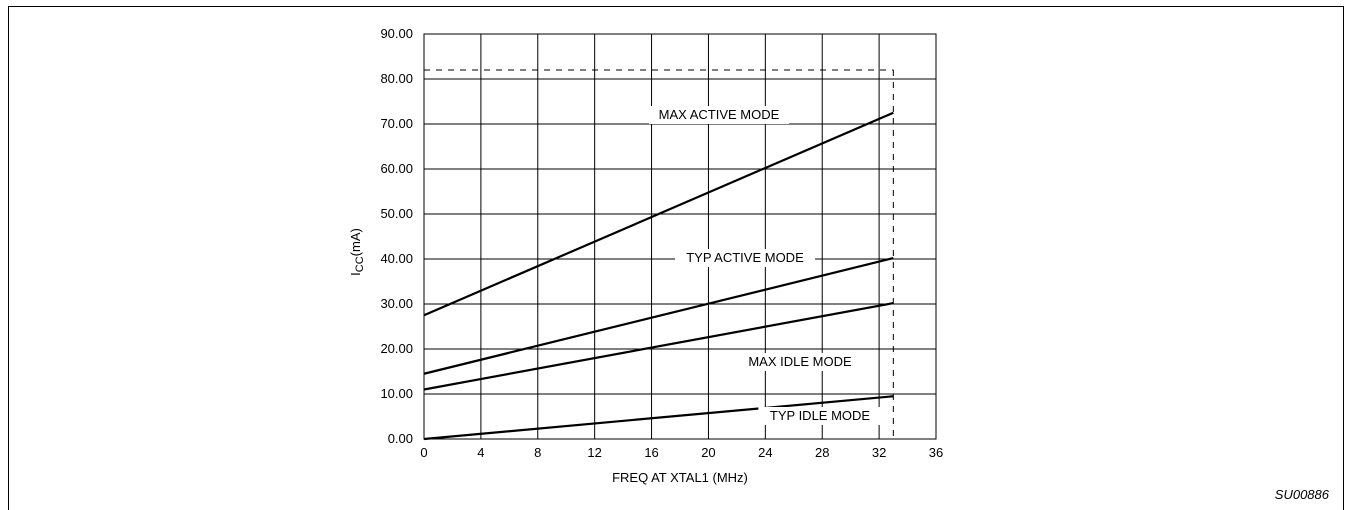 This screenshot has width=1353, height=510. Describe the element at coordinates (681, 452) in the screenshot. I see `x-tick-labels: 0 4 8 12 16 20 24 28 32 36` at that location.